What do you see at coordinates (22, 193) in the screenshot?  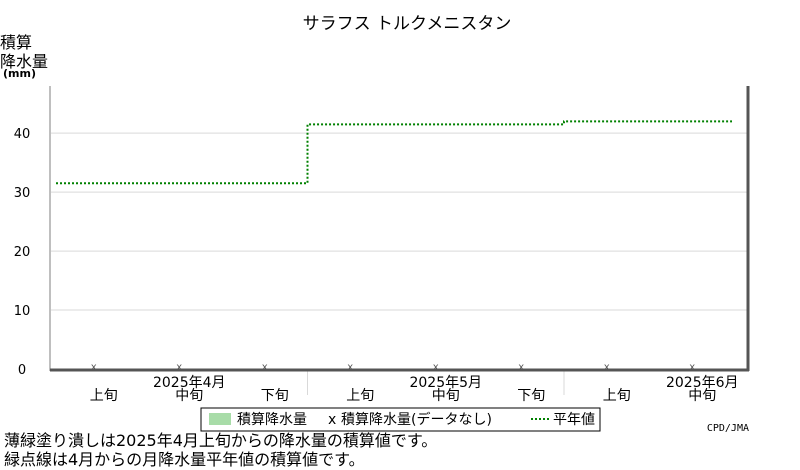 I see `y-tick-label-30: 30` at bounding box center [22, 193].